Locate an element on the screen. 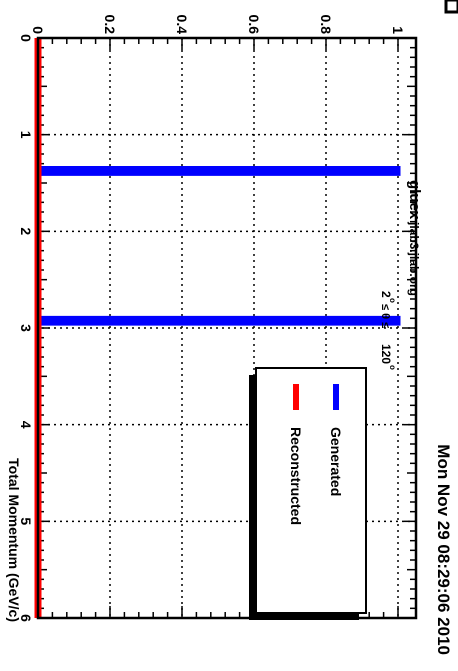 The image size is (458, 671). corner-mark is located at coordinates (451, 7).